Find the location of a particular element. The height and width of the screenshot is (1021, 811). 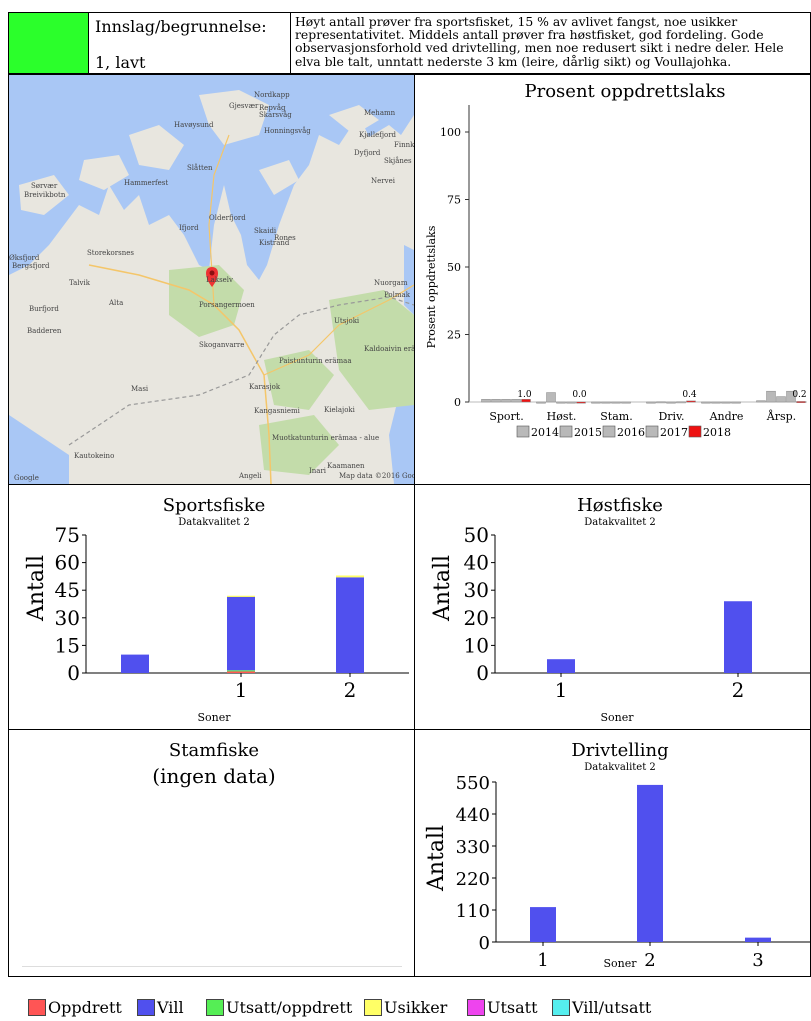

x-tick-label: Årsp. is located at coordinates (781, 416).